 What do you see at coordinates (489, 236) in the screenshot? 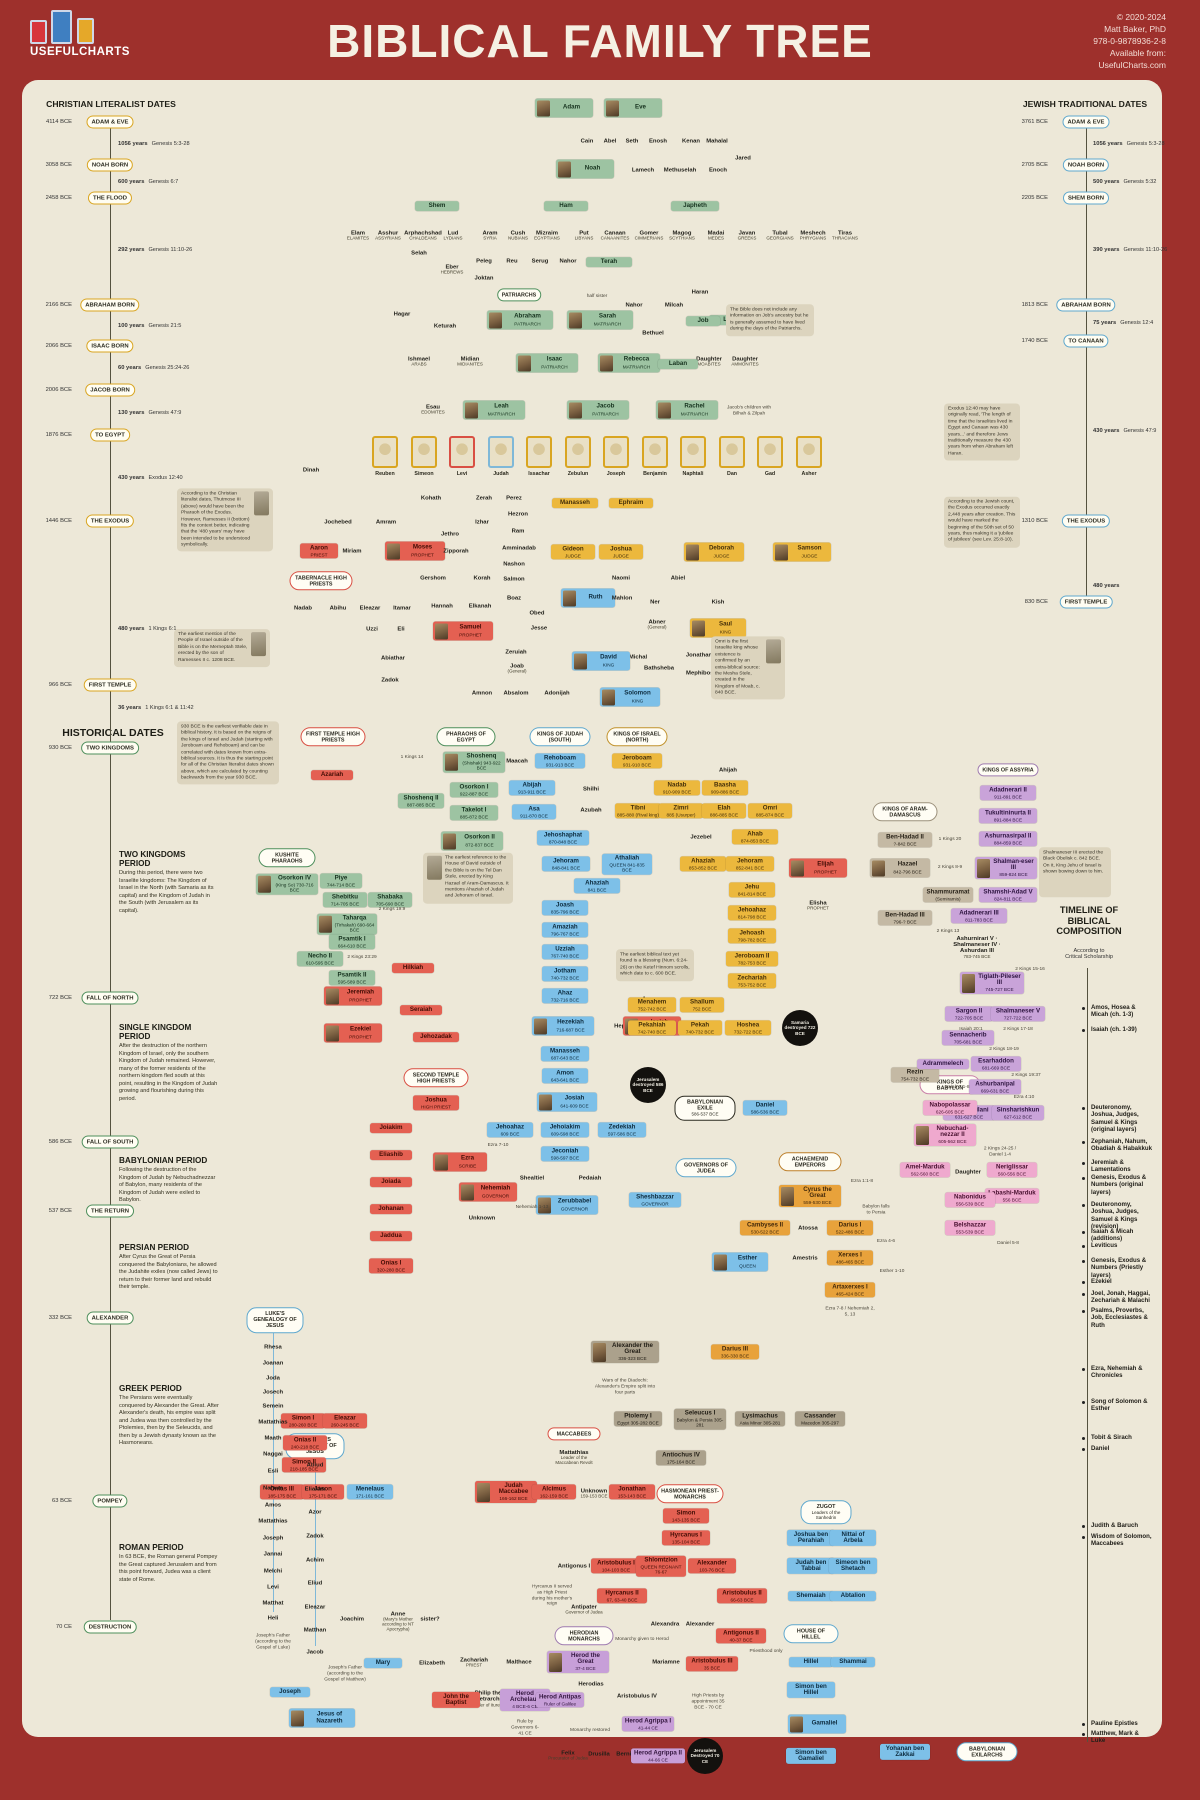
I see `person-node-aram: Aram SYRIA` at bounding box center [489, 236].